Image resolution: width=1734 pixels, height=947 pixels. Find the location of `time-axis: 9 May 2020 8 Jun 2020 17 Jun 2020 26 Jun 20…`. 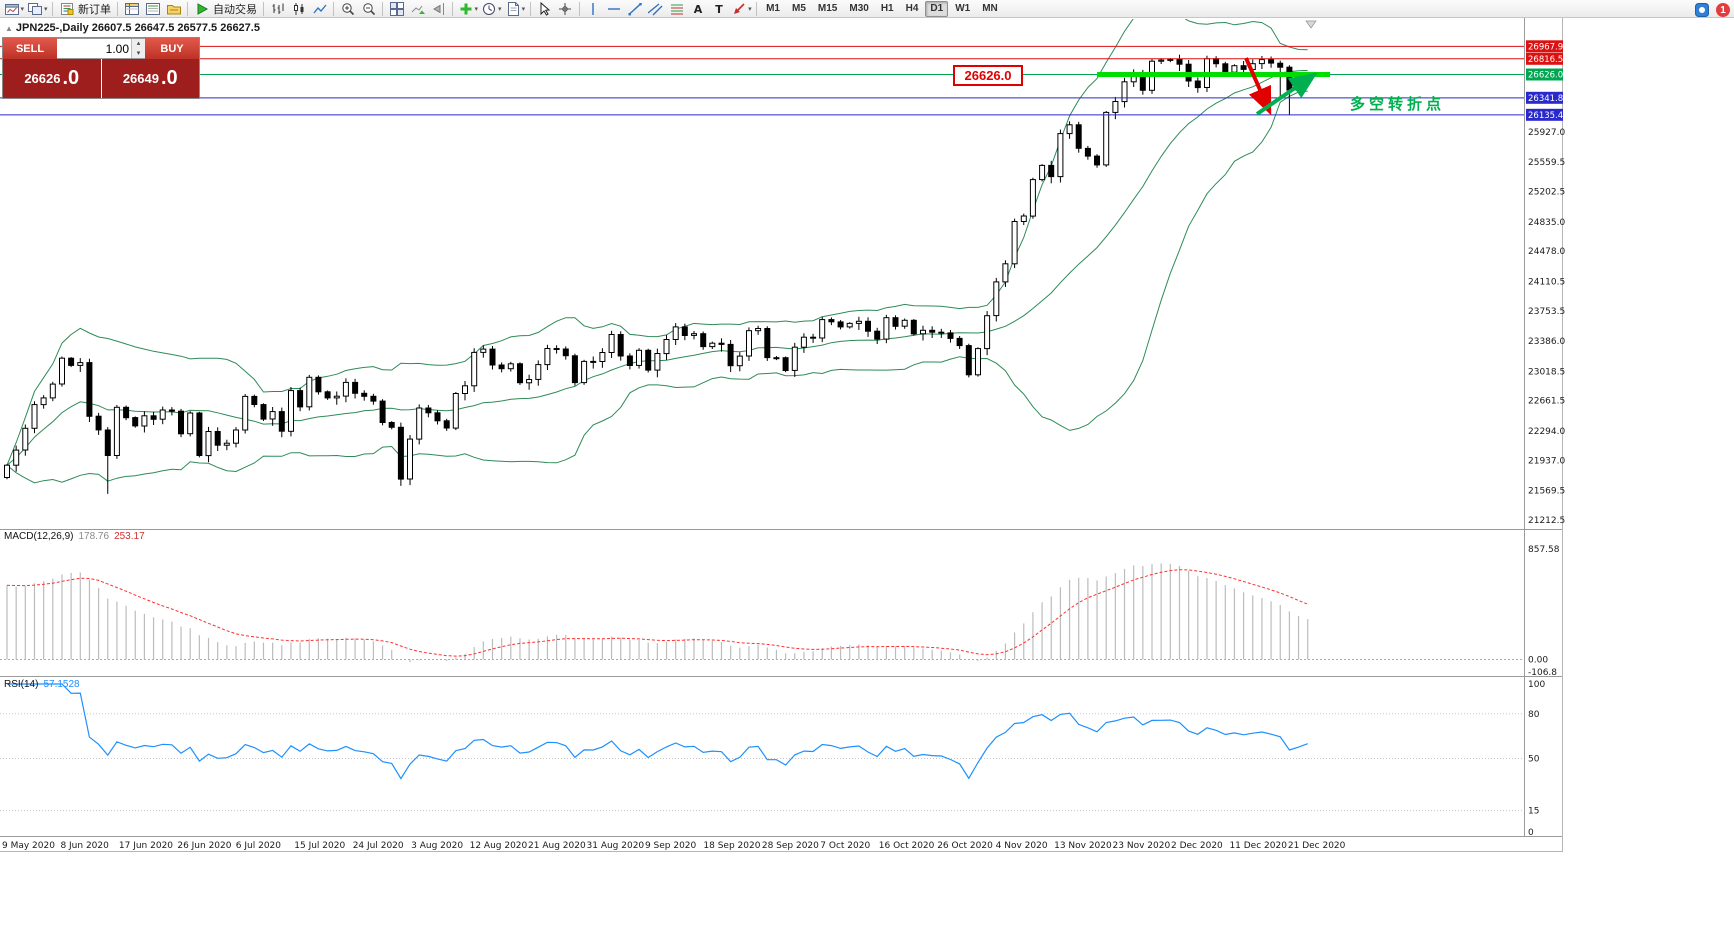

time-axis: 9 May 2020 8 Jun 2020 17 Jun 2020 26 Jun 20… is located at coordinates (674, 846).